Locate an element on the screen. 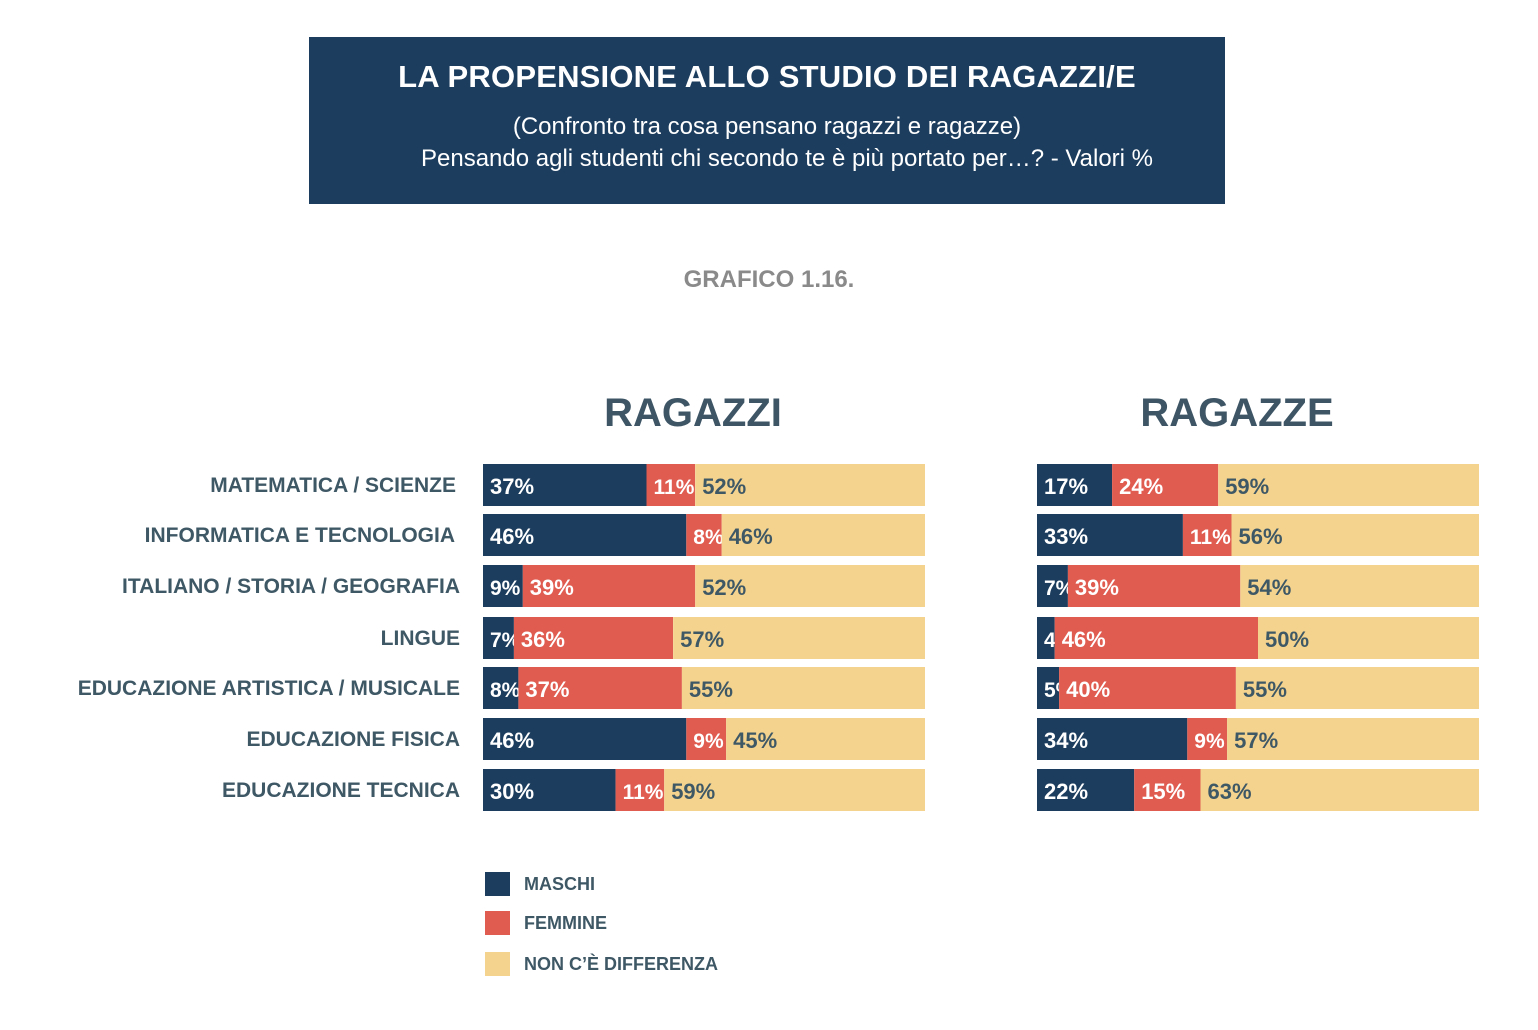 The image size is (1538, 1030). bar-value-label: 50% is located at coordinates (1287, 639).